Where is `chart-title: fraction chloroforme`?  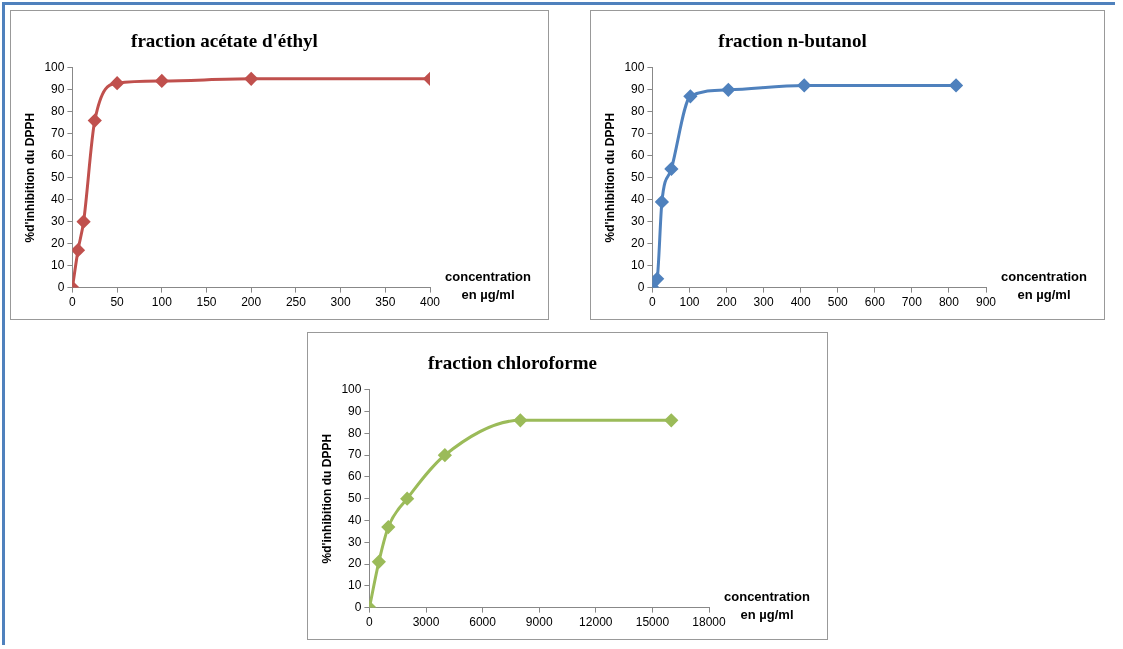
chart-title: fraction chloroforme is located at coordinates (512, 363).